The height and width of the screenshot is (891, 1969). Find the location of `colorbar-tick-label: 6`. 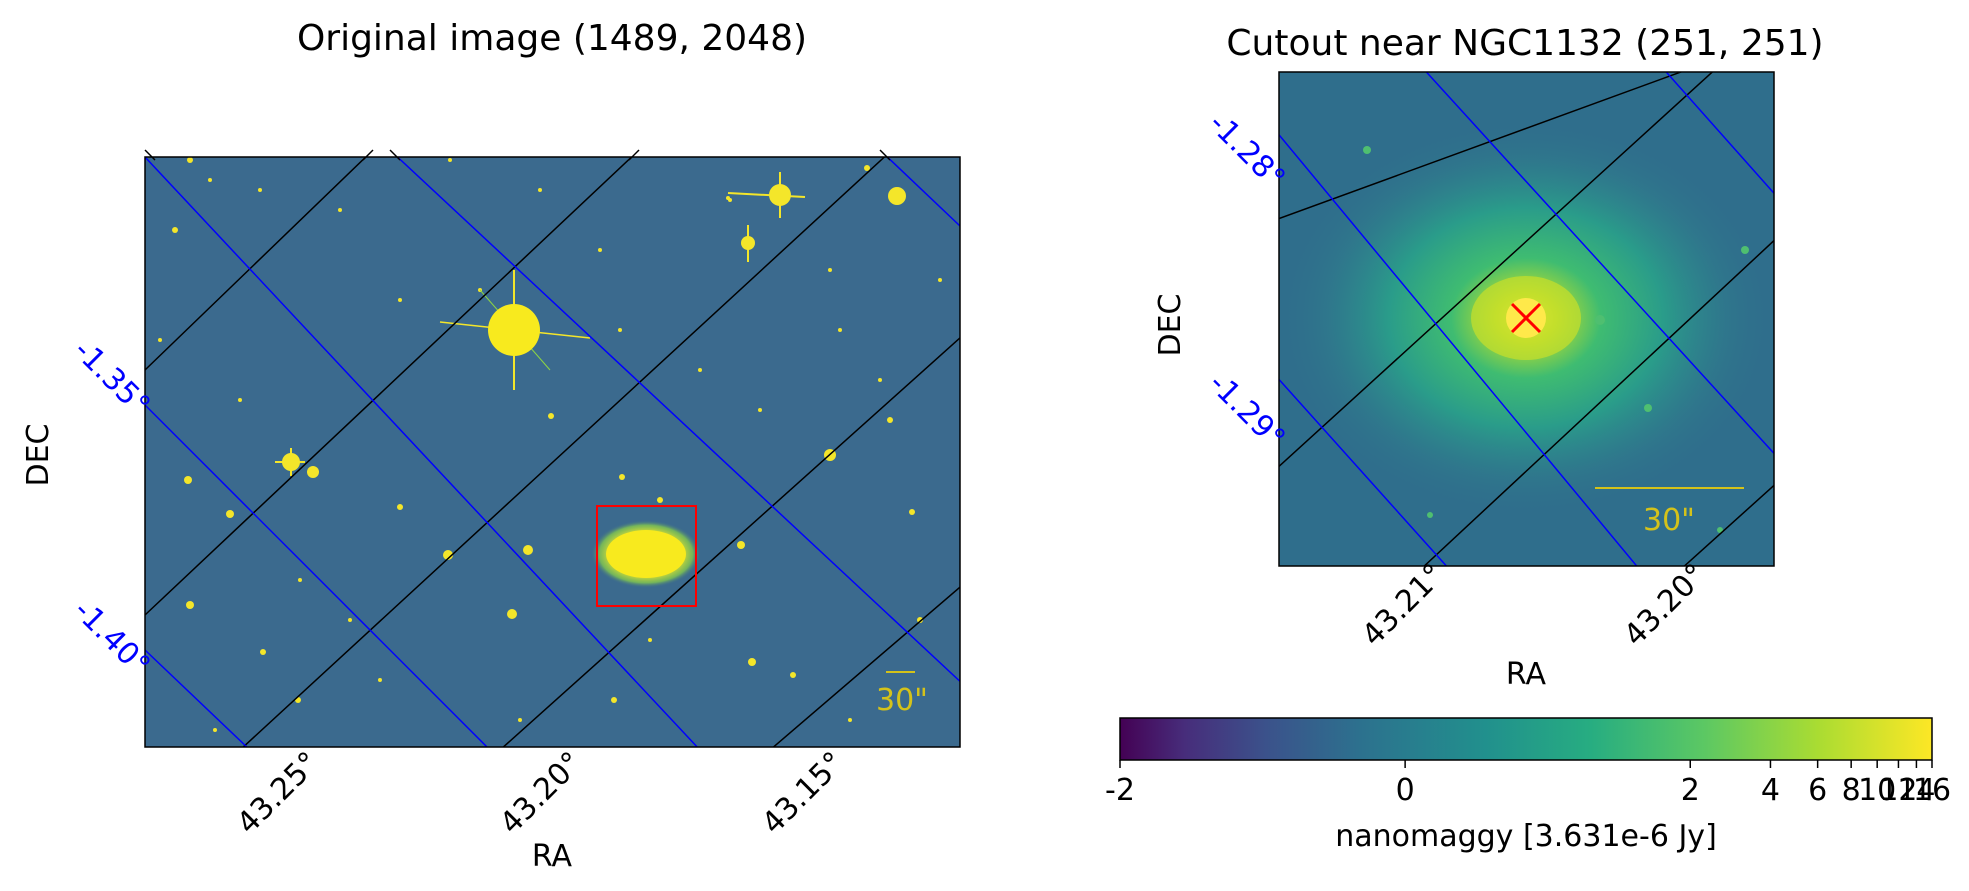

colorbar-tick-label: 6 is located at coordinates (1817, 790).